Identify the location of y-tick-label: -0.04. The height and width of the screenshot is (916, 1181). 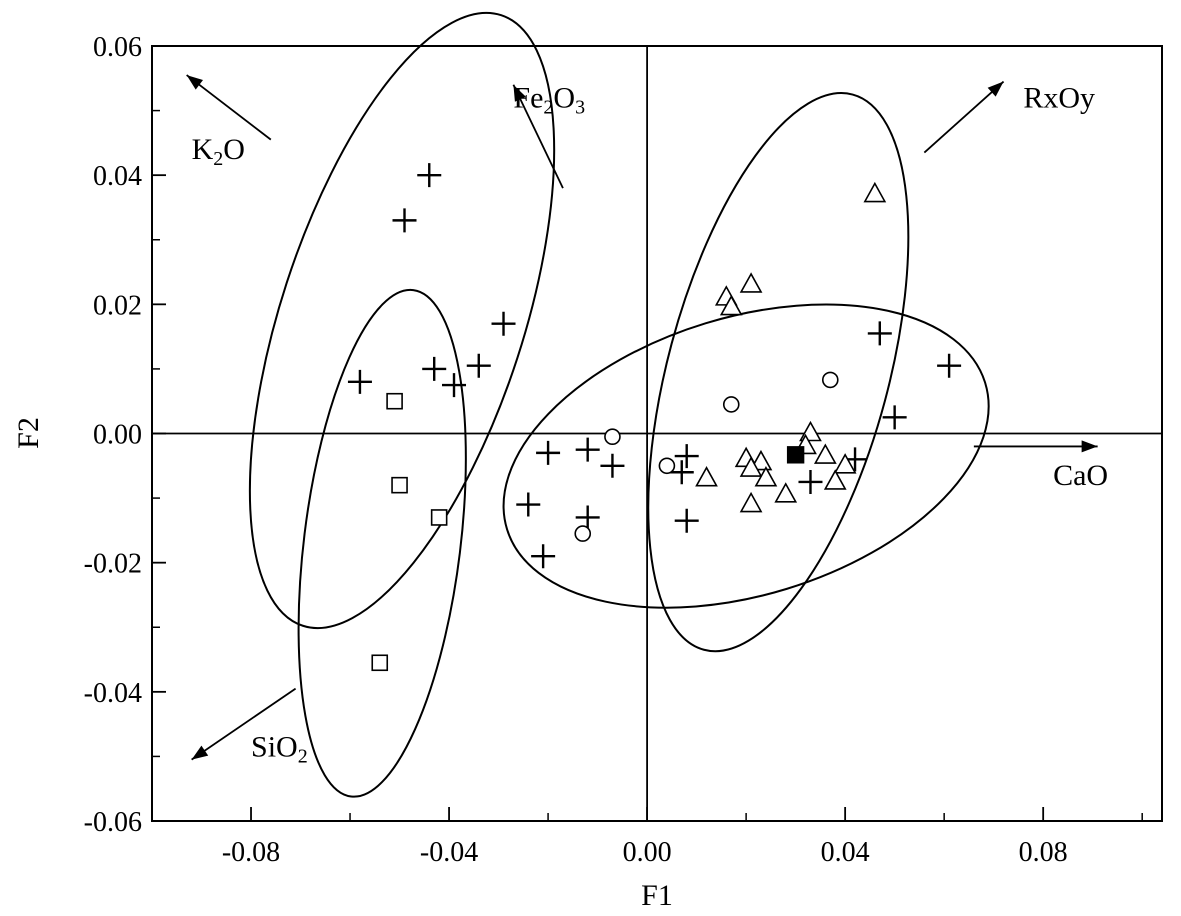
(113, 693).